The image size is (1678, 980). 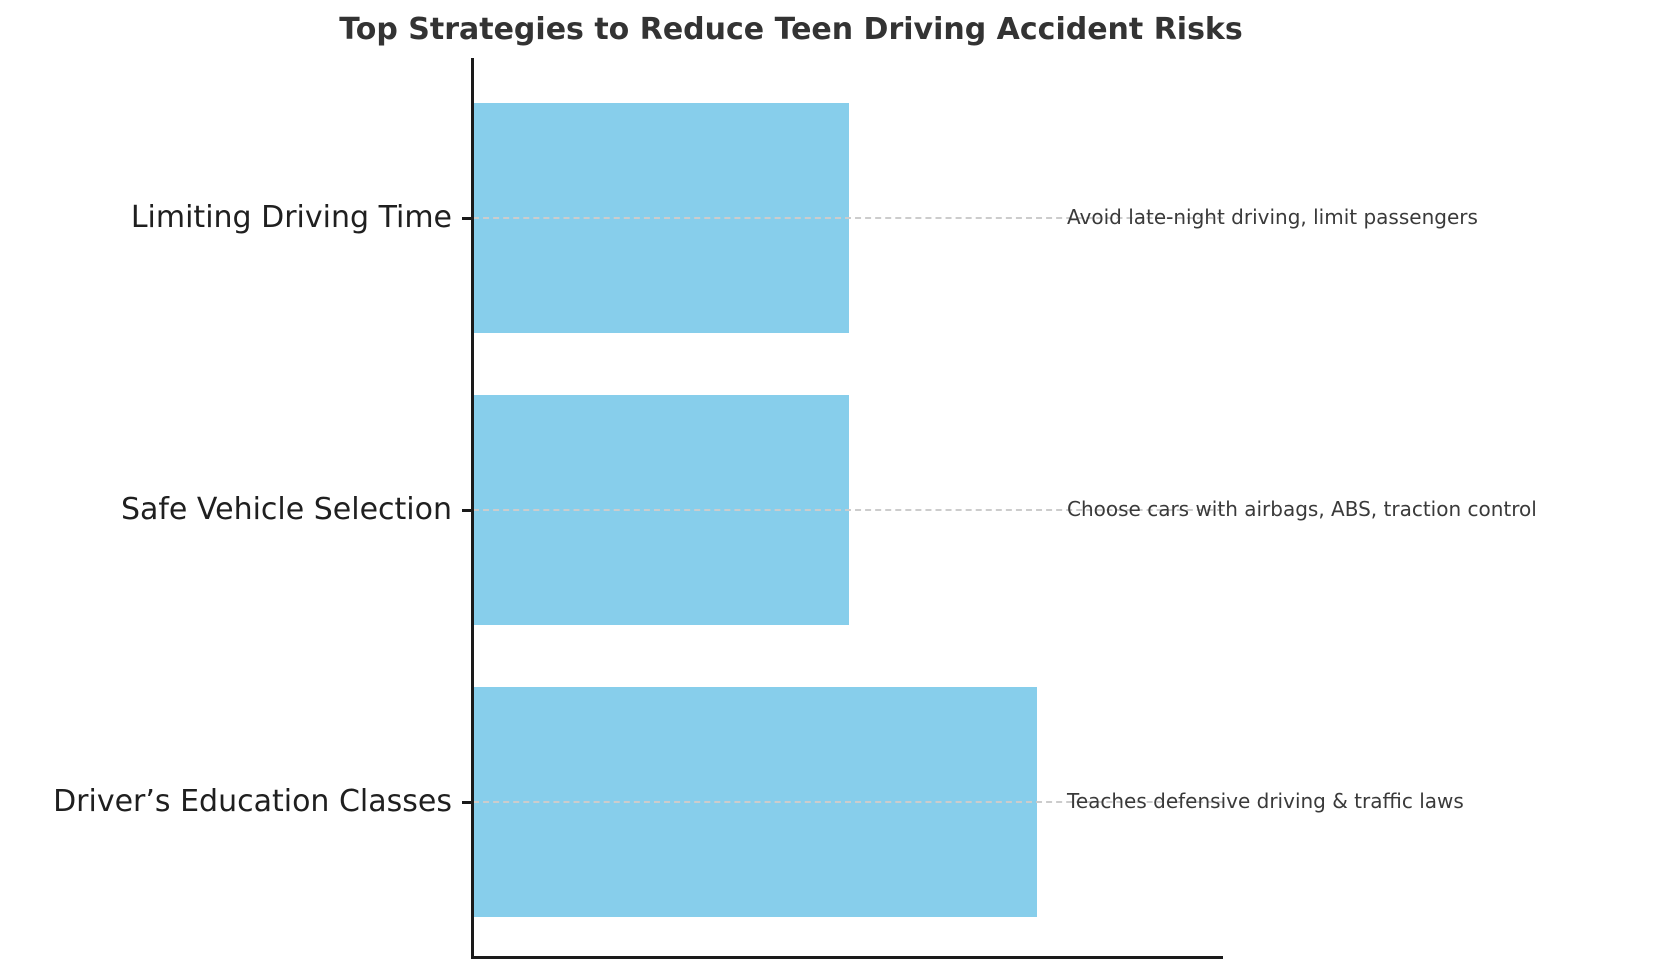 What do you see at coordinates (472, 508) in the screenshot?
I see `y-axis-spine` at bounding box center [472, 508].